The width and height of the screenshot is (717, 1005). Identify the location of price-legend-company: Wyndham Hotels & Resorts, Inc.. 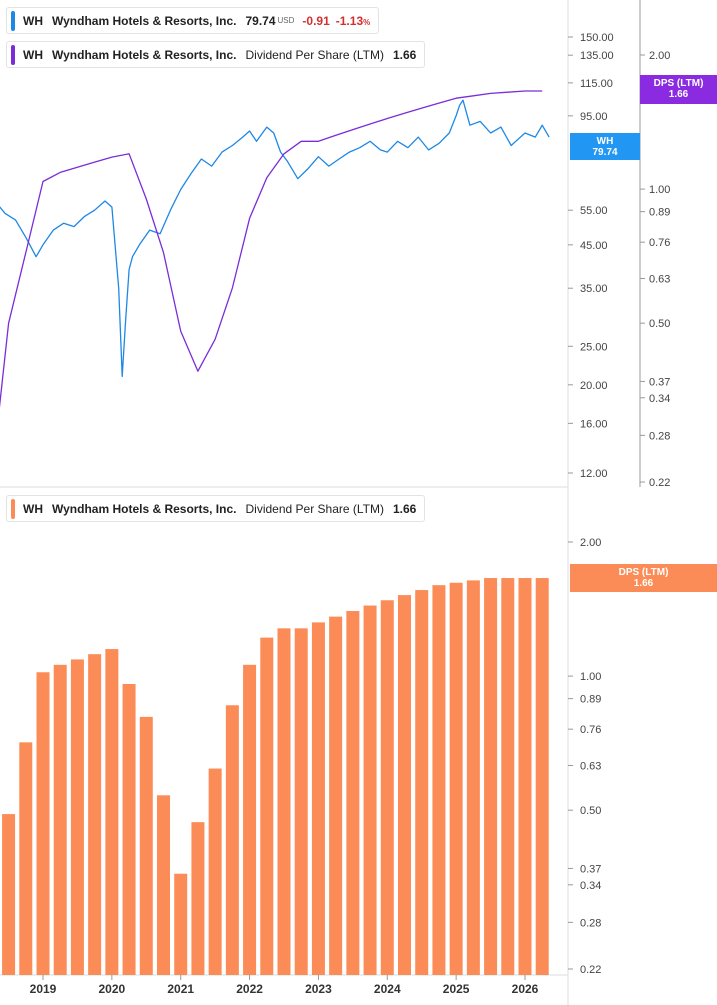
(144, 20).